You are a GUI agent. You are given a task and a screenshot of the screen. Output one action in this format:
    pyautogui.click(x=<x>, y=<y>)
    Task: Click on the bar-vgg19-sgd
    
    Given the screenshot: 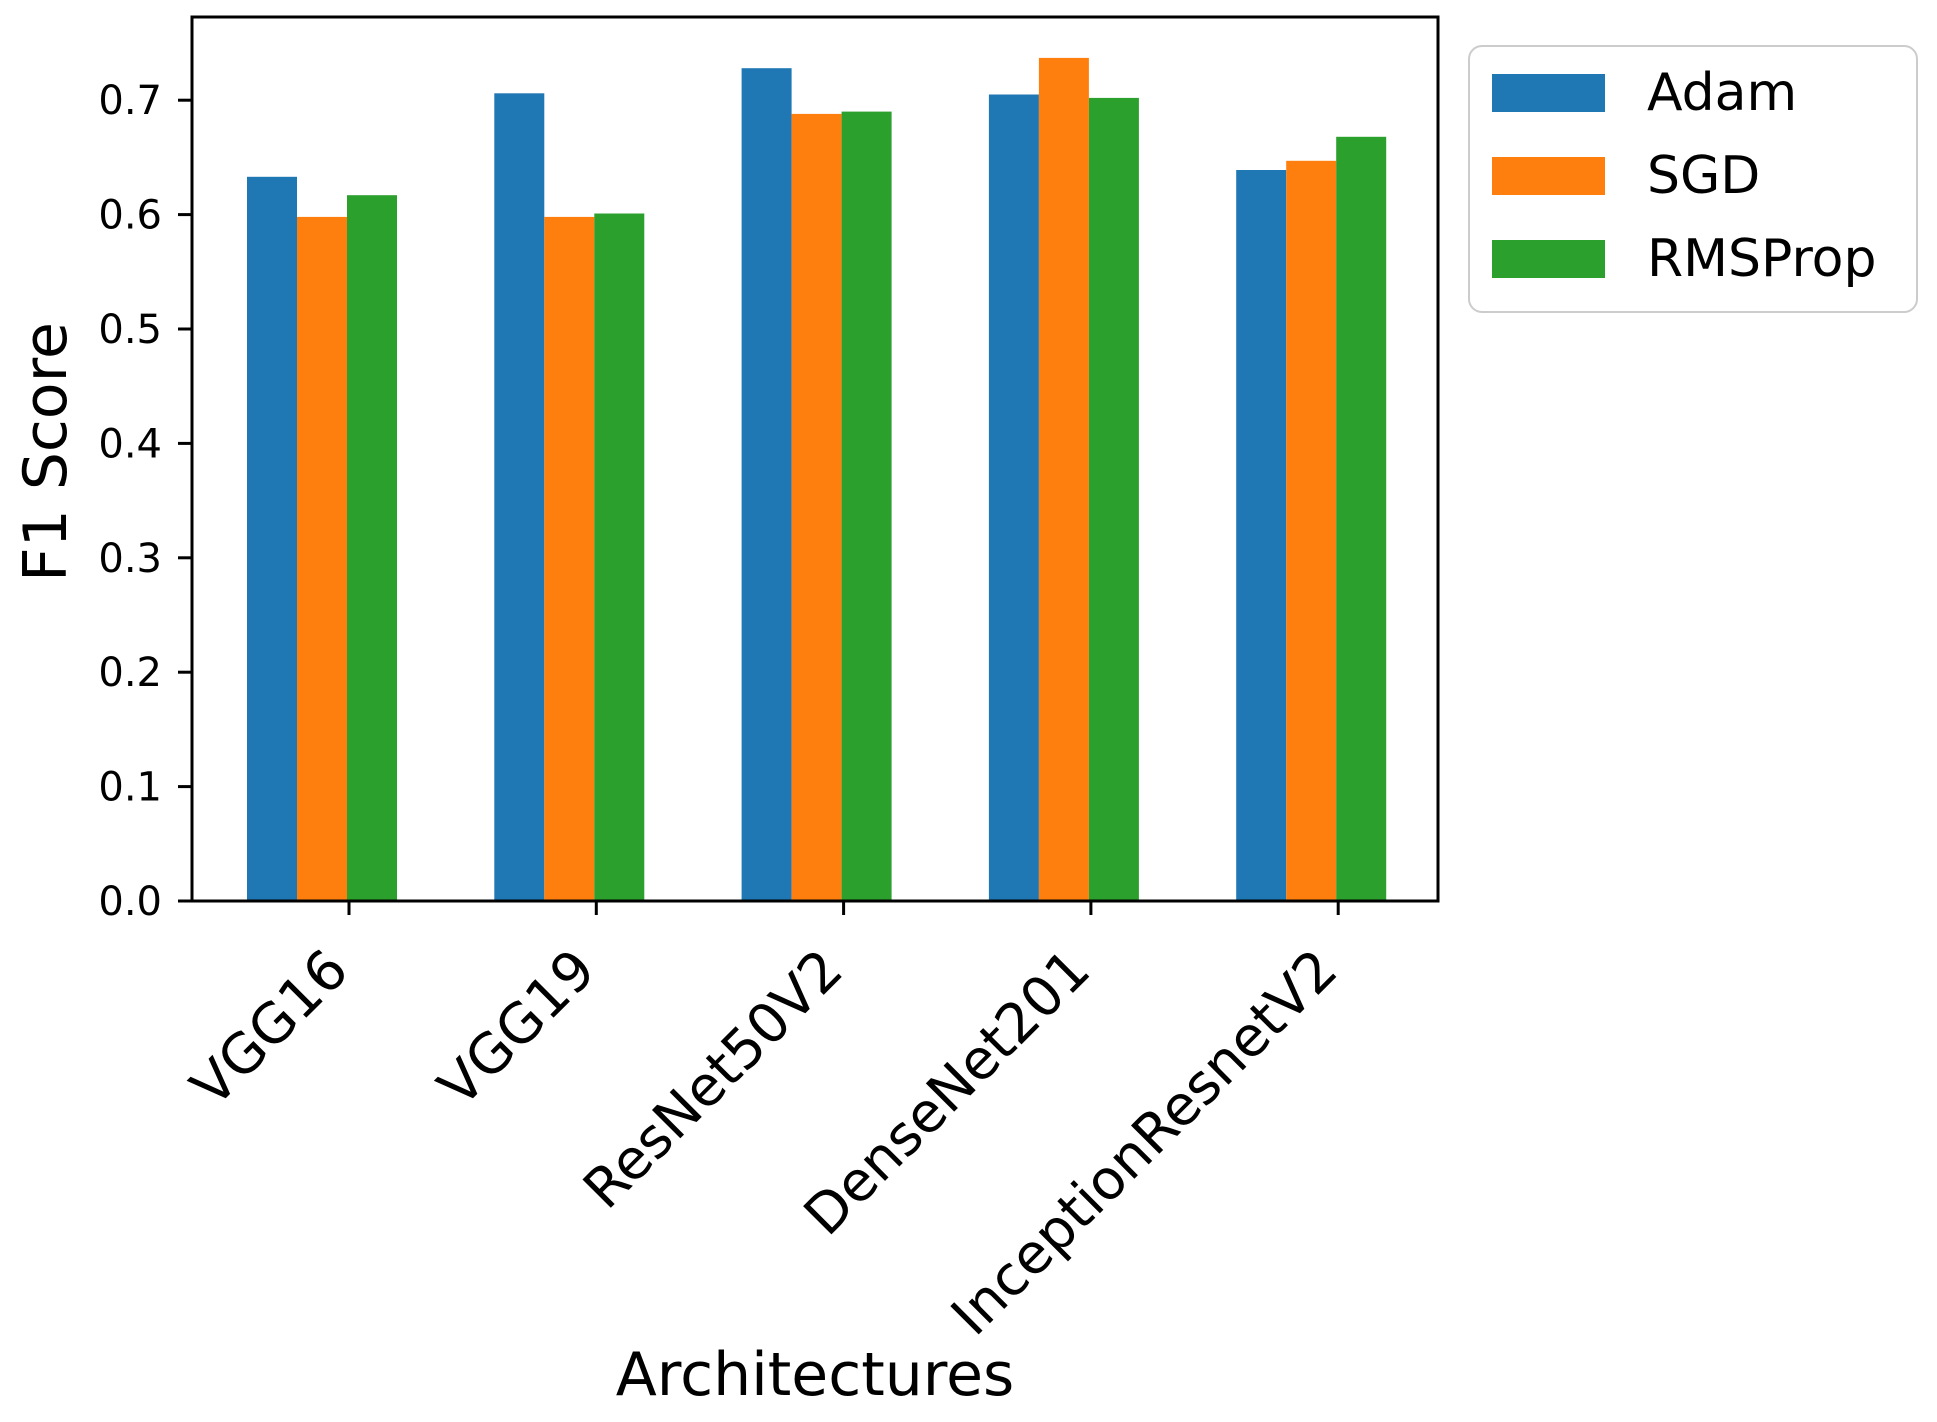 What is the action you would take?
    pyautogui.click(x=569, y=558)
    